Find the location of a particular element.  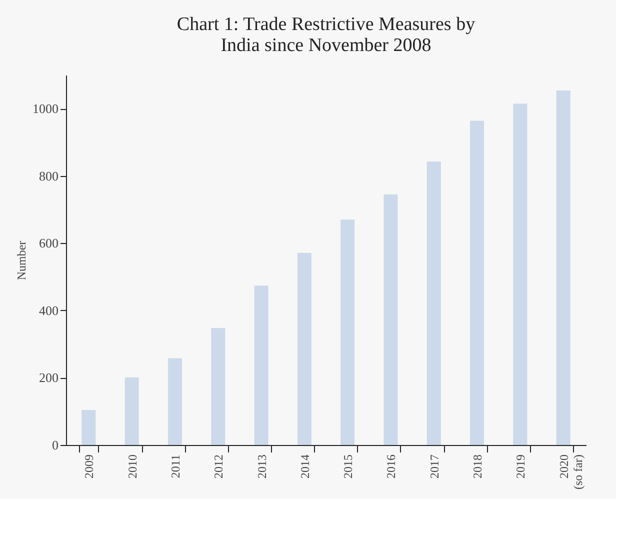

x-tick-label: 2012 is located at coordinates (219, 466).